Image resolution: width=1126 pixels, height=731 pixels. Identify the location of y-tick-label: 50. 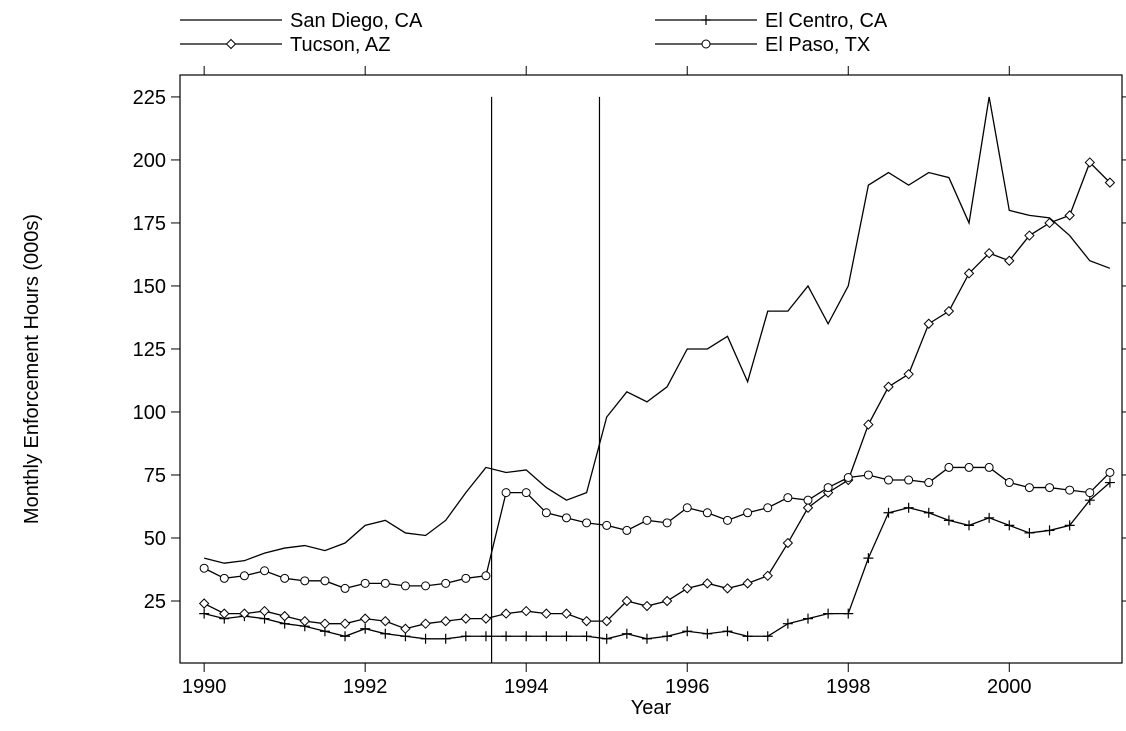
(155, 539).